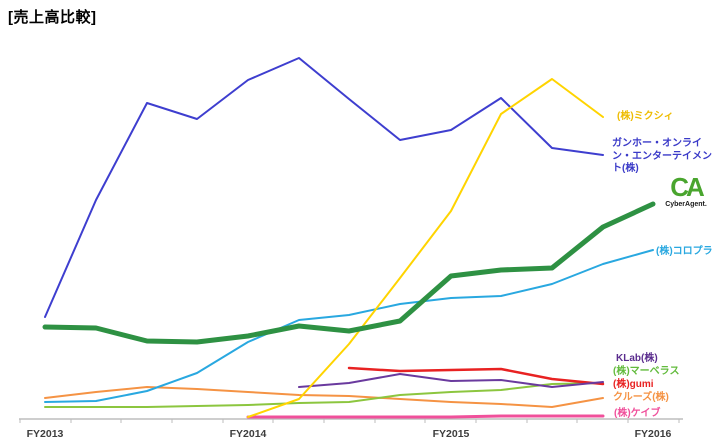 The image size is (713, 447). What do you see at coordinates (653, 434) in the screenshot?
I see `x-axis-label: FY2016` at bounding box center [653, 434].